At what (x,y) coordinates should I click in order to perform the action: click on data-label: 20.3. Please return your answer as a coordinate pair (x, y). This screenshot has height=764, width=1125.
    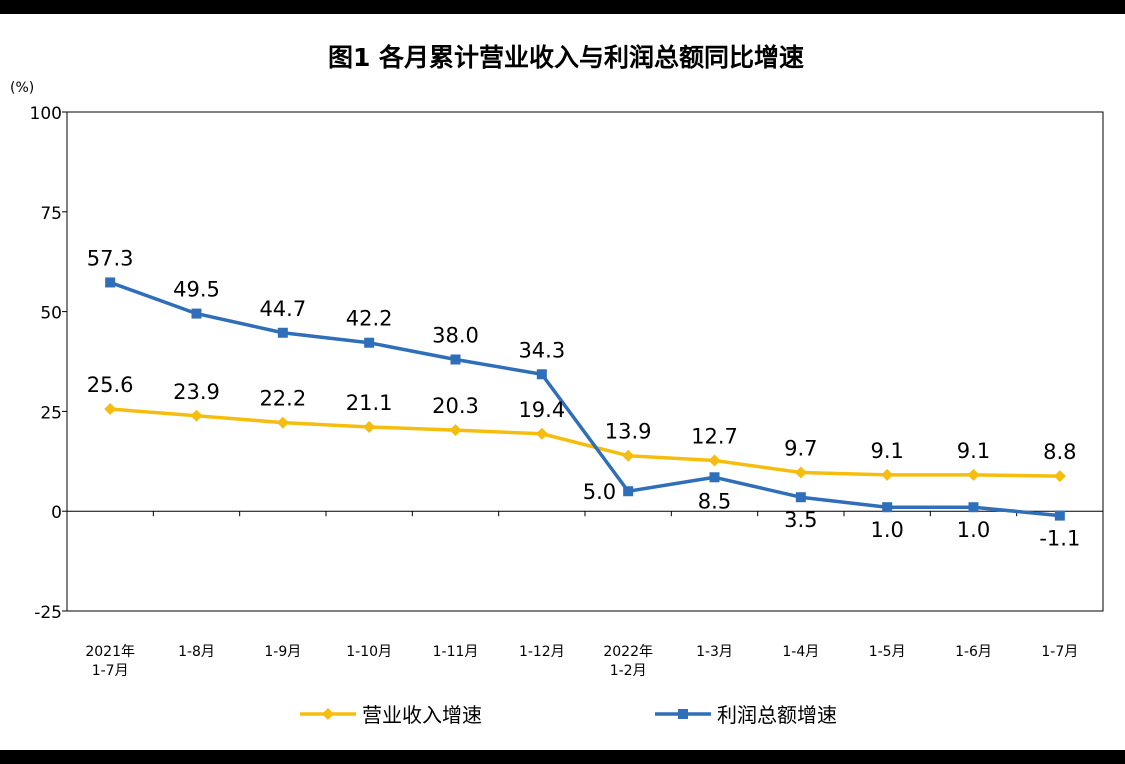
    Looking at the image, I should click on (455, 406).